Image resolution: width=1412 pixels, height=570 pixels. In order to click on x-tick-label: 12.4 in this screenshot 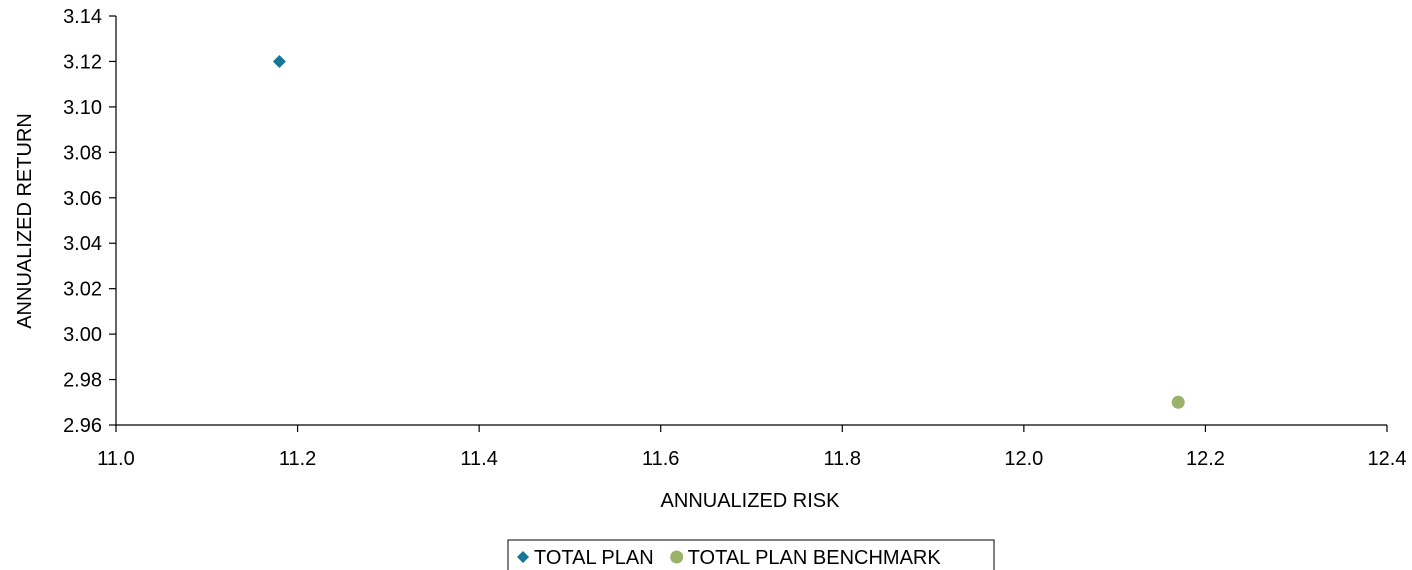, I will do `click(1387, 459)`.